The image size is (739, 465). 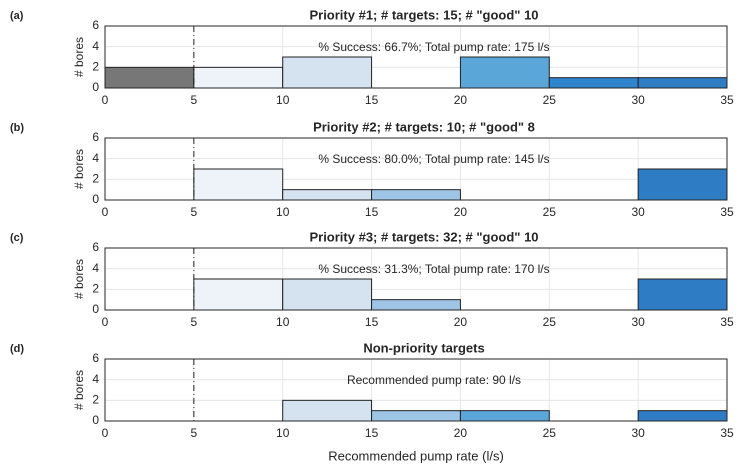 What do you see at coordinates (17, 16) in the screenshot?
I see `panel-label: (a)` at bounding box center [17, 16].